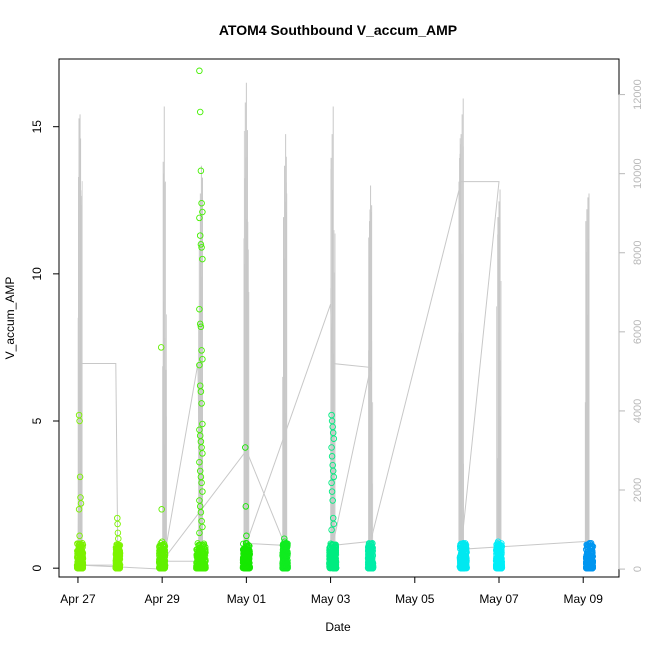 Image resolution: width=650 pixels, height=650 pixels. What do you see at coordinates (338, 30) in the screenshot?
I see `chart-title: ATOM4 Southbound V_accum_AMP` at bounding box center [338, 30].